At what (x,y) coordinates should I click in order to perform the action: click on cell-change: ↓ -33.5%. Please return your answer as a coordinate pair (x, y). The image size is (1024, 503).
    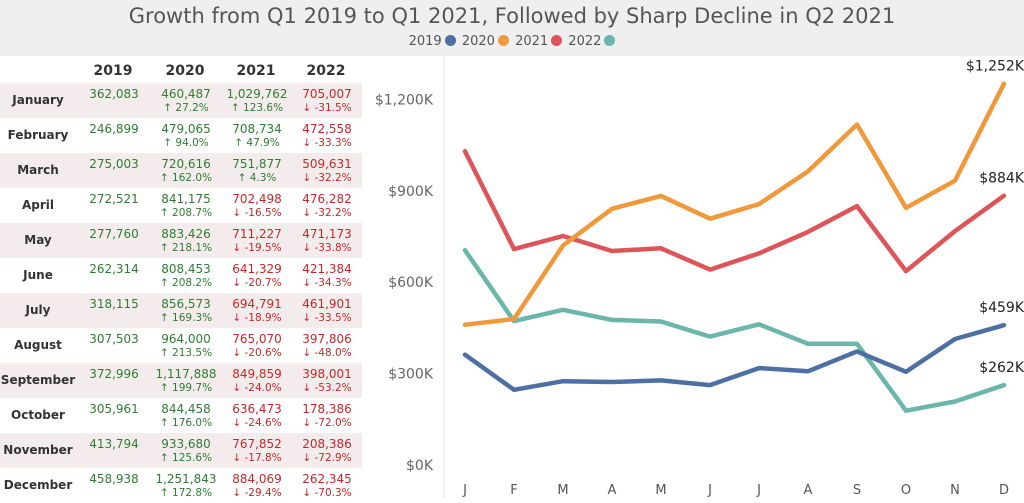
    Looking at the image, I should click on (327, 318).